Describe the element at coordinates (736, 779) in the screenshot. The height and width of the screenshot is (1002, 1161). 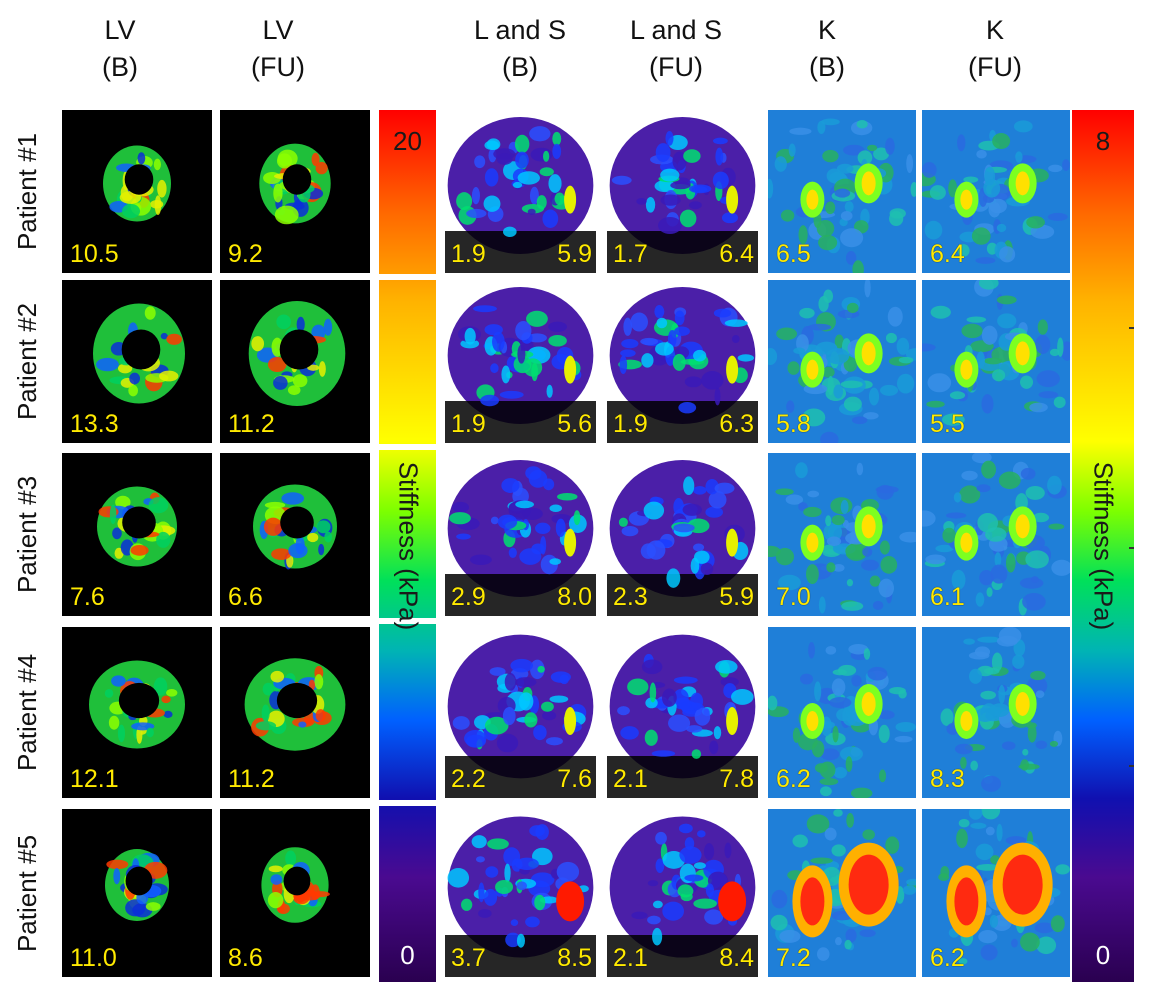
I see `spleen-stiffness-value: 7.8` at that location.